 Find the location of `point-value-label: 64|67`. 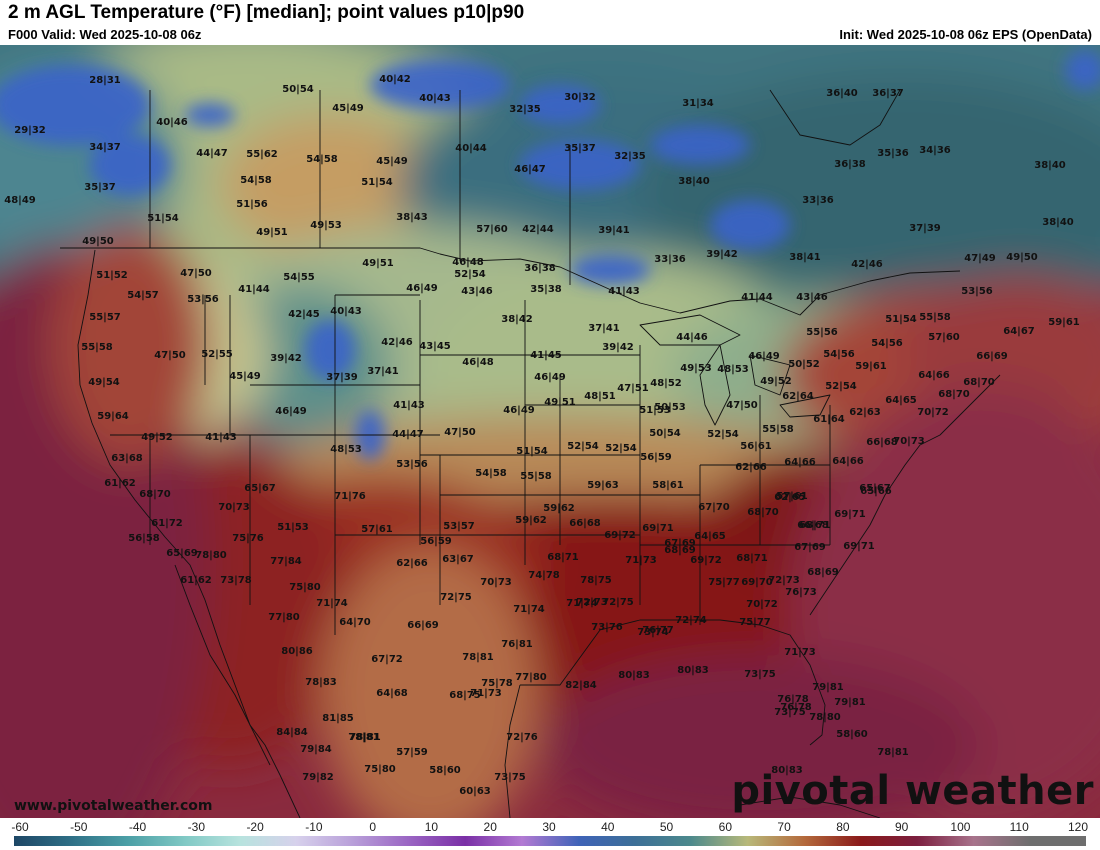

point-value-label: 64|67 is located at coordinates (1019, 331).